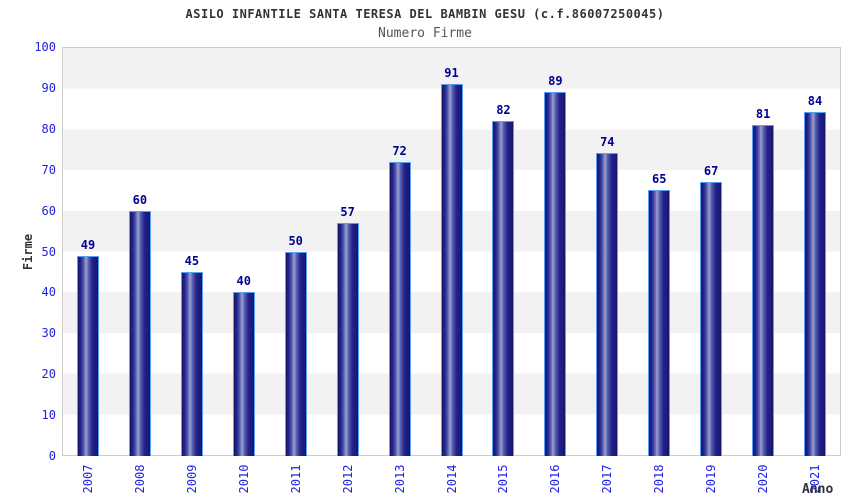 The image size is (850, 500). Describe the element at coordinates (711, 479) in the screenshot. I see `x-tick-label: 2019` at that location.